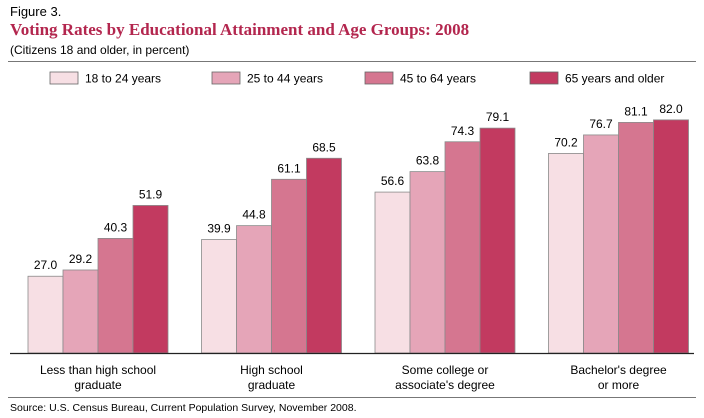 The height and width of the screenshot is (418, 704). Describe the element at coordinates (46, 265) in the screenshot. I see `data-label: 27.0` at that location.